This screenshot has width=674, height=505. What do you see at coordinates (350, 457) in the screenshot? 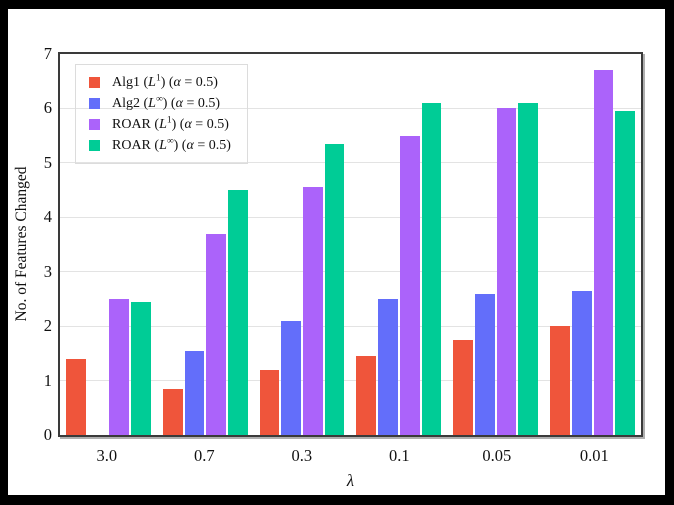
I see `x-axis-tick-labels: 3.0 0.7 0.3 0.1 0.05 0.01` at bounding box center [350, 457].